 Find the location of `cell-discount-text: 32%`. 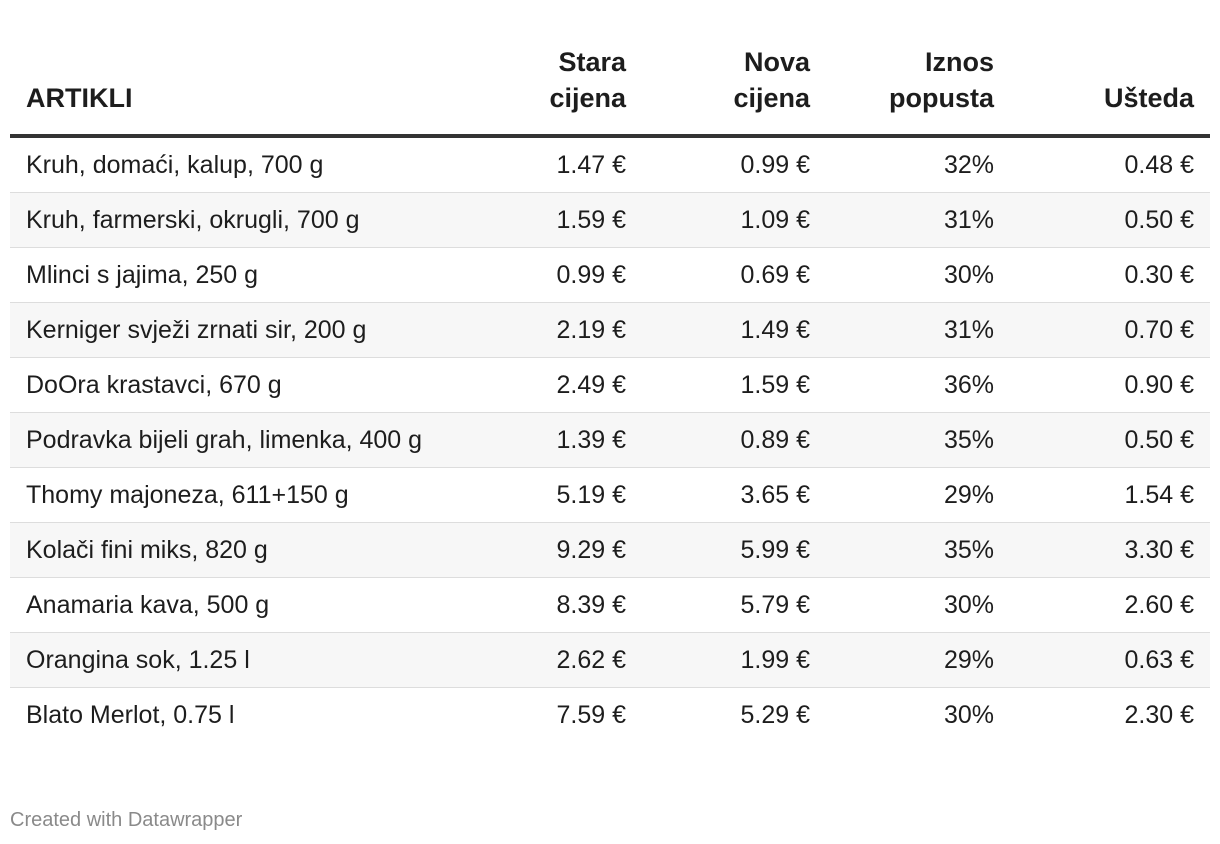

cell-discount-text: 32% is located at coordinates (968, 165).